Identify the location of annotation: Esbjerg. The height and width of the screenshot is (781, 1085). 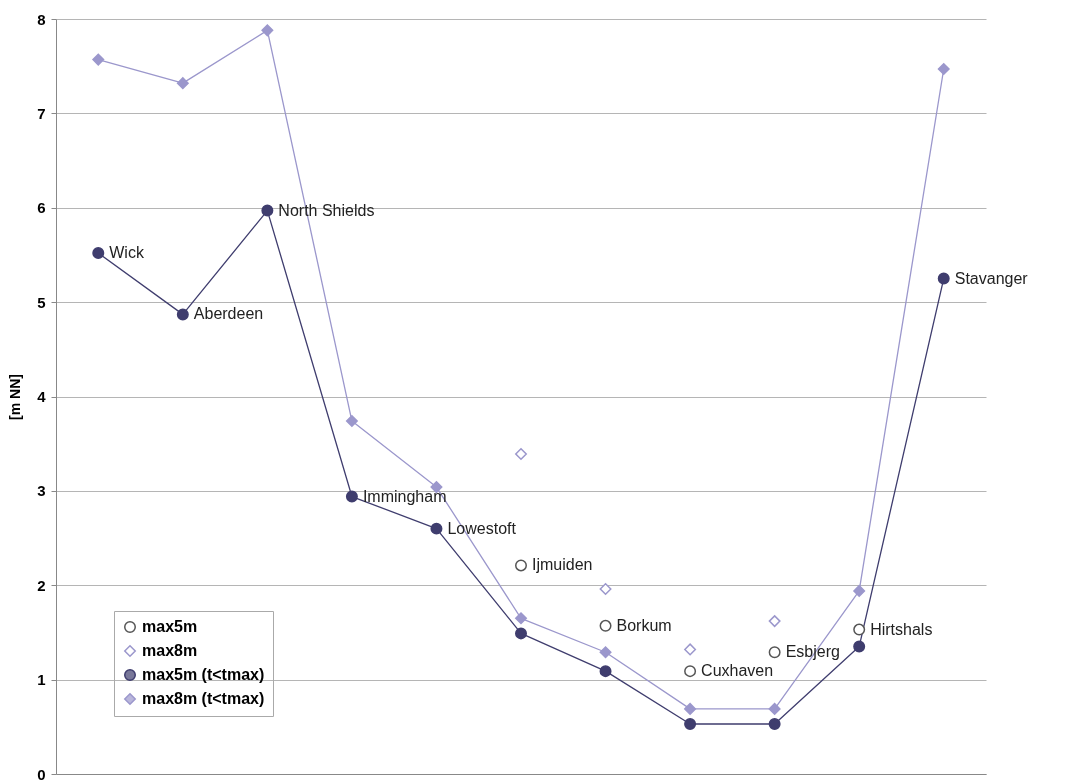
(812, 652).